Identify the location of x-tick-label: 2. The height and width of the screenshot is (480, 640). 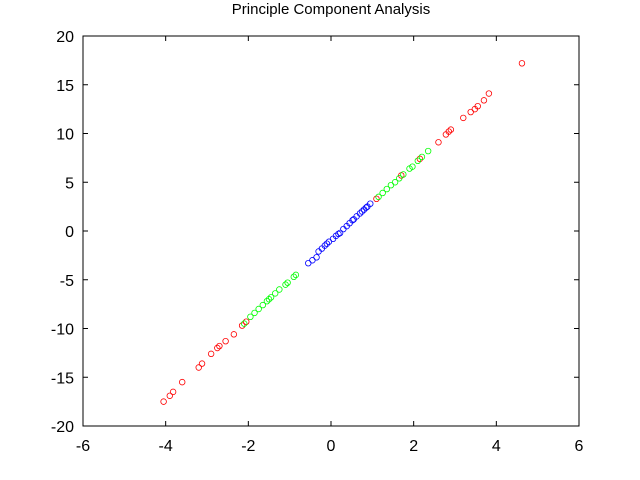
(413, 446).